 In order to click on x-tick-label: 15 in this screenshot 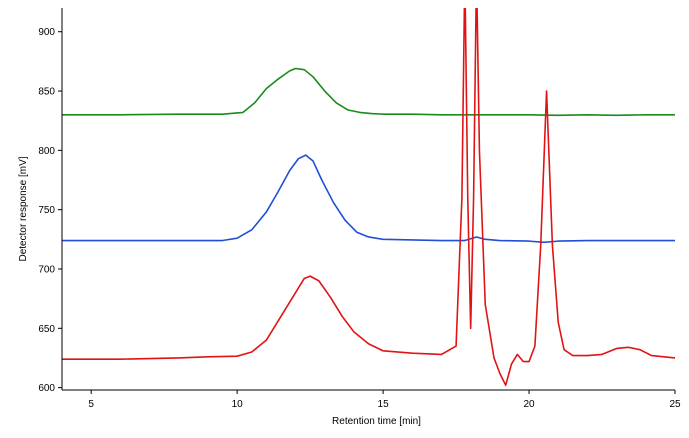, I will do `click(384, 404)`.